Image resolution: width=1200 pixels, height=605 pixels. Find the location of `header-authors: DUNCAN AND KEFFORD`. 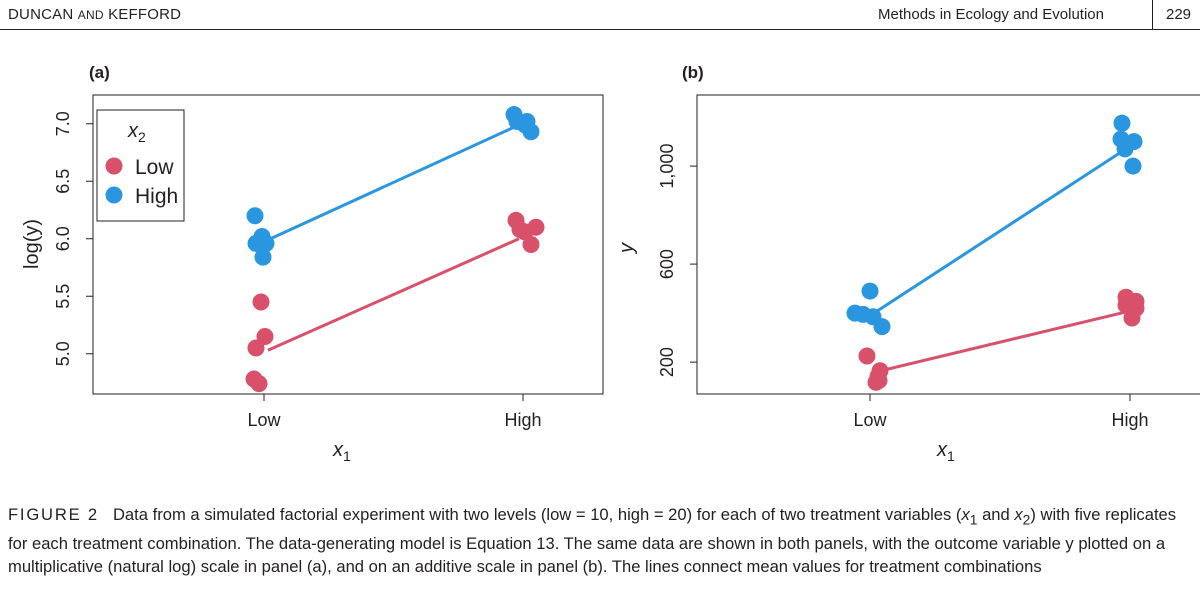

header-authors: DUNCAN AND KEFFORD is located at coordinates (94, 14).